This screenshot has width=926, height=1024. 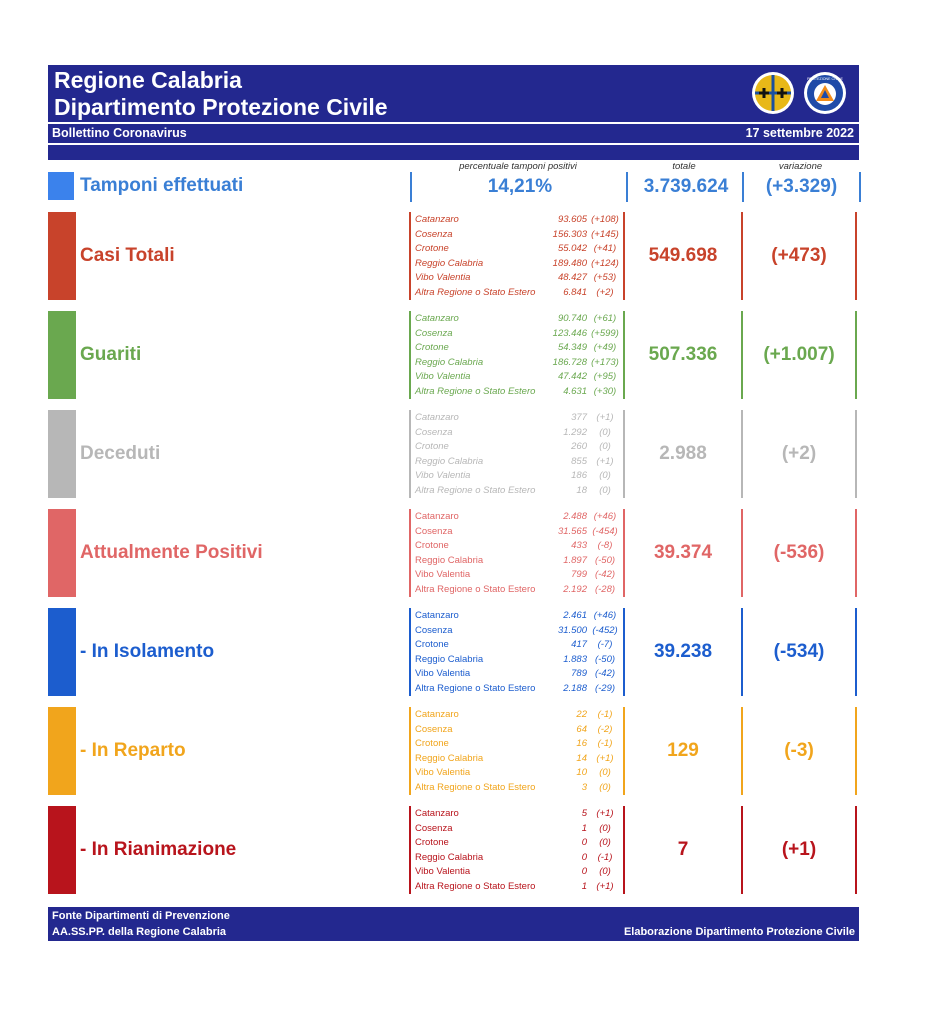 What do you see at coordinates (111, 354) in the screenshot?
I see `category-label: Guariti` at bounding box center [111, 354].